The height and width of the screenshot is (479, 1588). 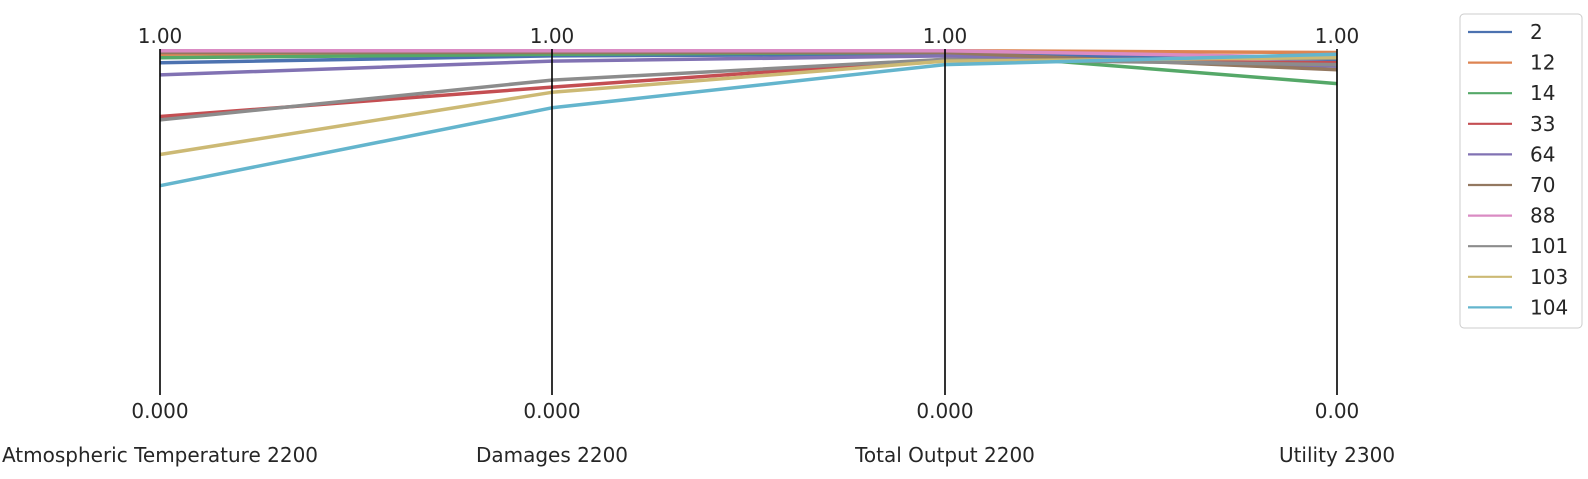 What do you see at coordinates (1521, 171) in the screenshot?
I see `legend: 2 12 14 33 64 70 88 101 103 104` at bounding box center [1521, 171].